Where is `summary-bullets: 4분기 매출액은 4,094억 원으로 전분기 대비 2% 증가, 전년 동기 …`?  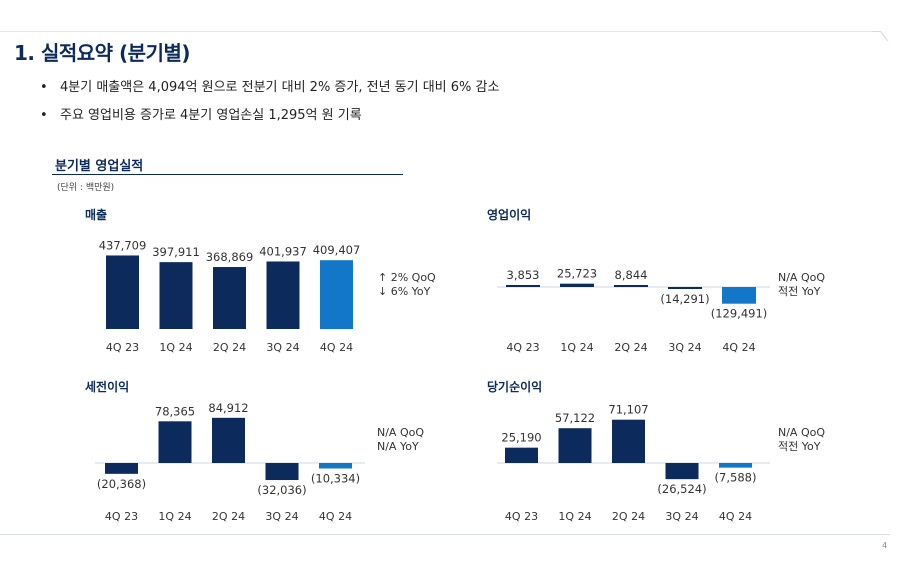
summary-bullets: 4분기 매출액은 4,094억 원으로 전분기 대비 2% 증가, 전년 동기 … is located at coordinates (269, 106).